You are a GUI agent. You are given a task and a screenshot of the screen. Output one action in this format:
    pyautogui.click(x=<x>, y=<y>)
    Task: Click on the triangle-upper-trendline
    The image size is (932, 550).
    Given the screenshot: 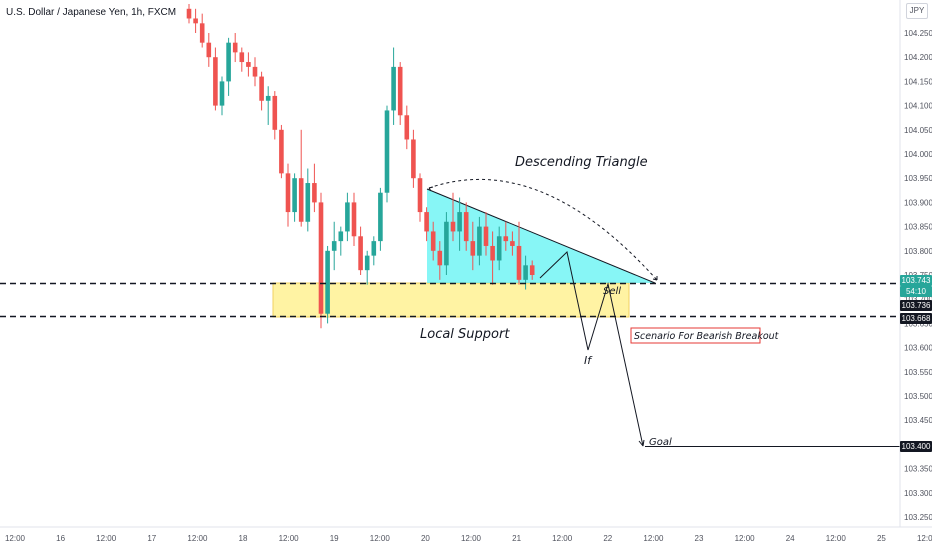 What is the action you would take?
    pyautogui.click(x=541, y=236)
    